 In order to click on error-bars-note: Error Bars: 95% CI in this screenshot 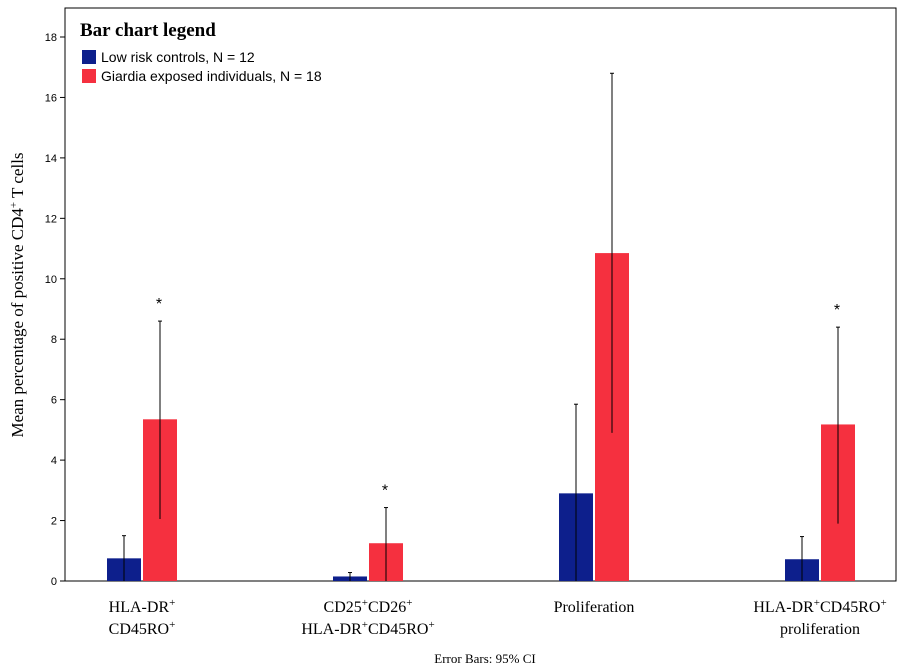, I will do `click(484, 658)`.